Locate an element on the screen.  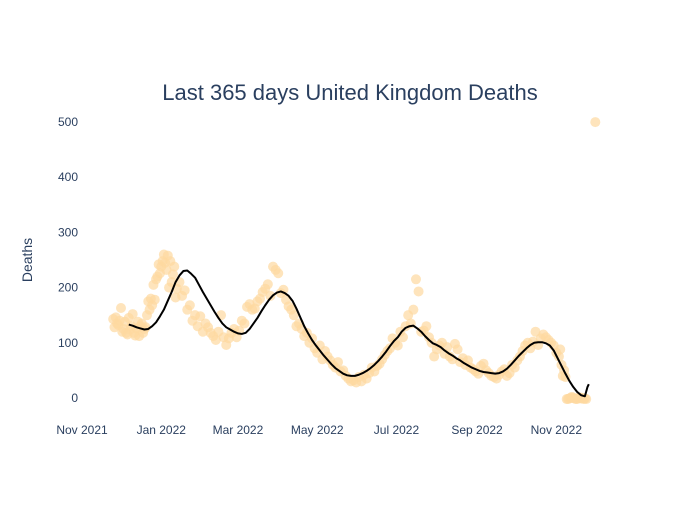
x-tick-label: Mar 2022 is located at coordinates (238, 430).